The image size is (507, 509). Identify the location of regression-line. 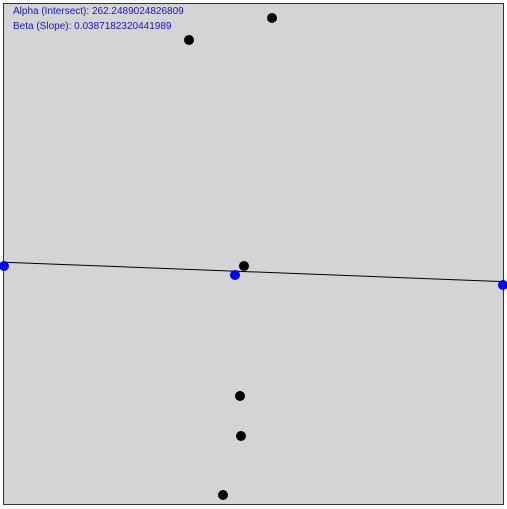
(253, 271).